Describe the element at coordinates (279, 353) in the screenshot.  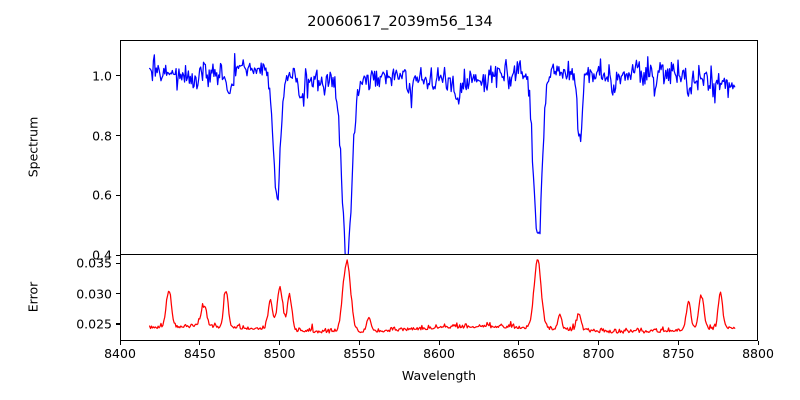
I see `x-ticklabel: 8500` at that location.